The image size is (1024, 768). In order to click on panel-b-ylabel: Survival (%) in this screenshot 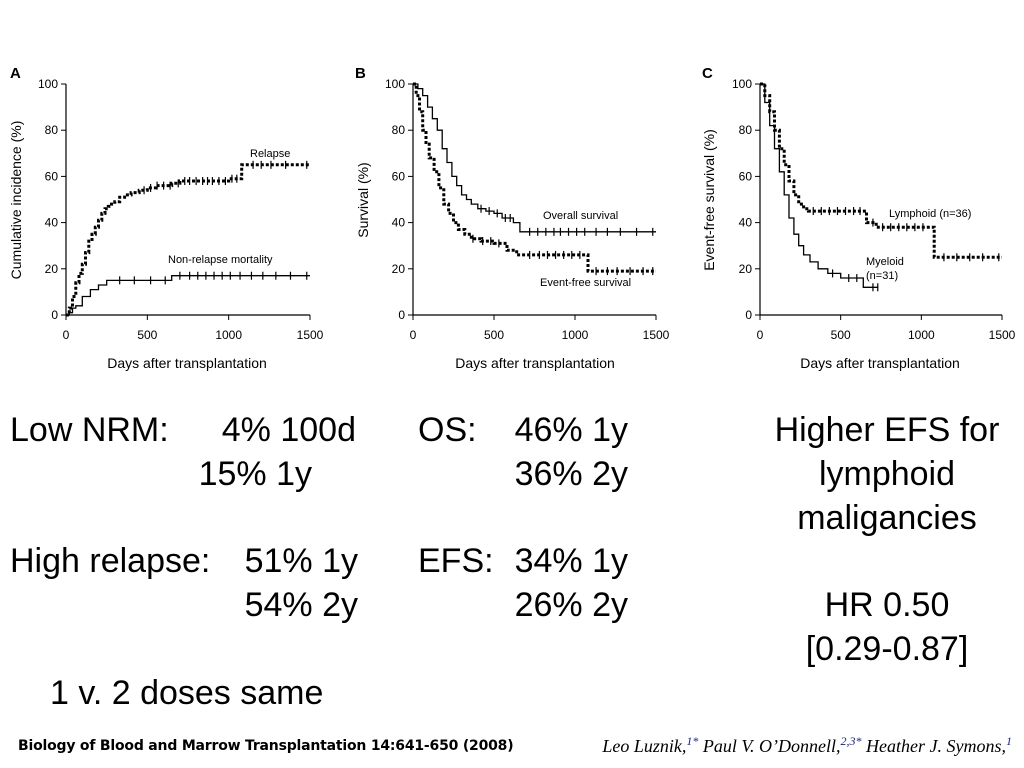, I will do `click(363, 199)`.